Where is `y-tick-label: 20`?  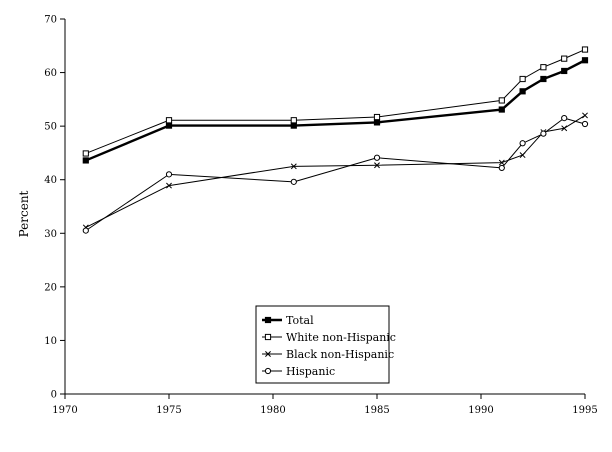 y-tick-label: 20 is located at coordinates (50, 287).